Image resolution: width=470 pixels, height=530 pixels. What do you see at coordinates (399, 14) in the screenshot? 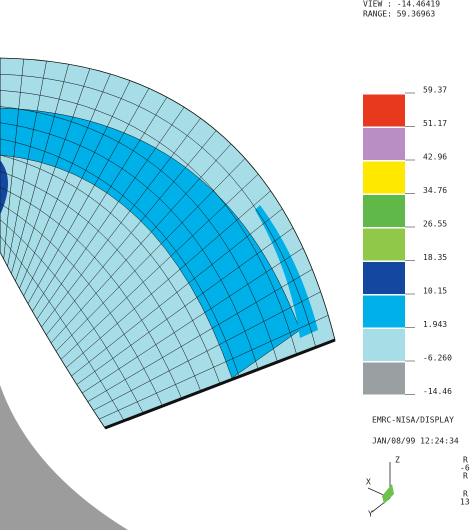
I see `range-text: RANGE: 59.36963` at bounding box center [399, 14].